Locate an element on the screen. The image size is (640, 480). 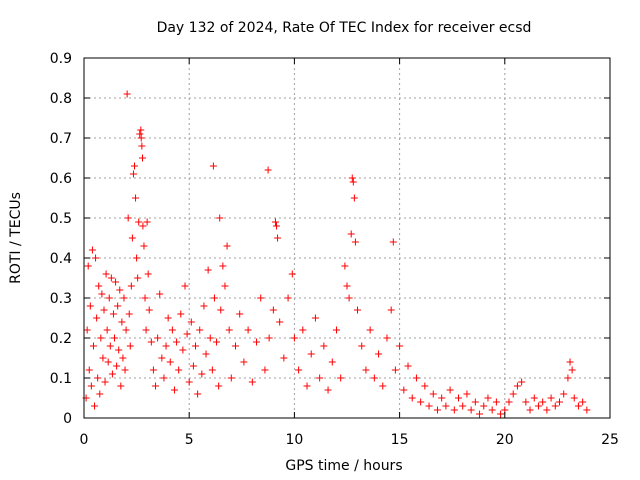
y-tick-label: 0.9 is located at coordinates (61, 59).